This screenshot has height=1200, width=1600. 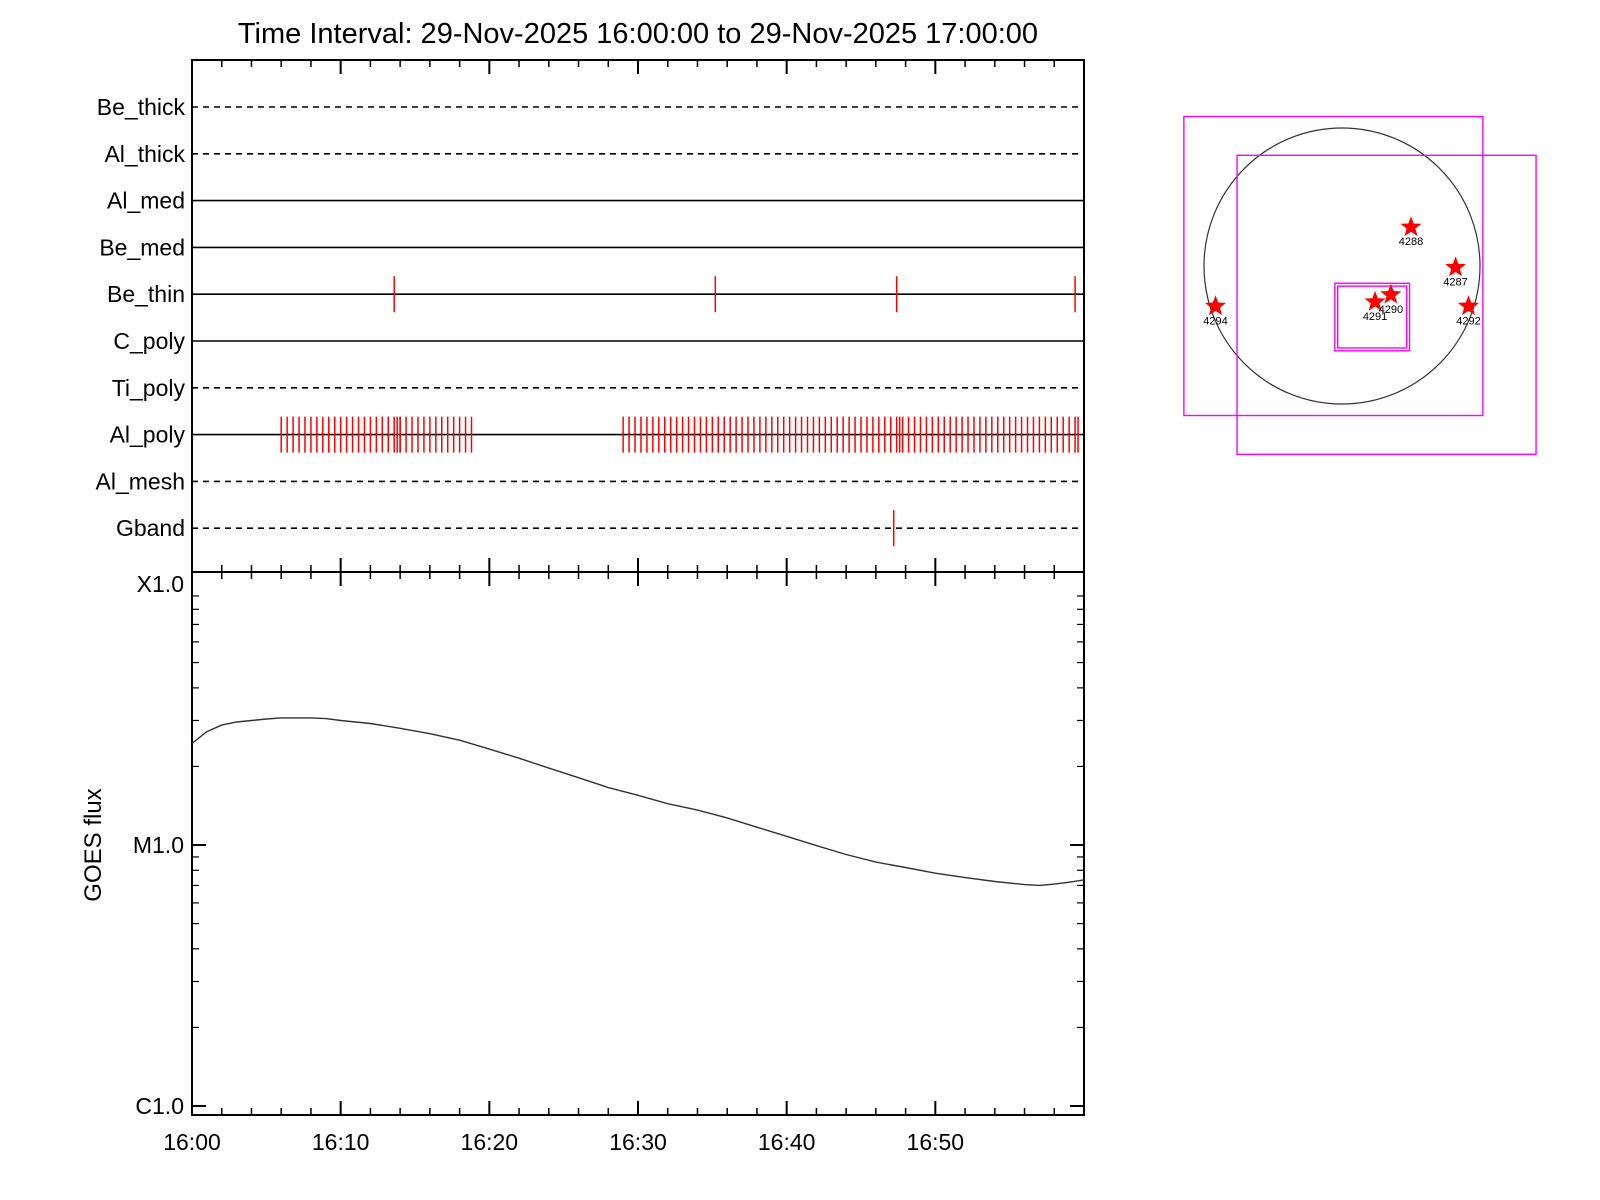 What do you see at coordinates (150, 528) in the screenshot?
I see `row-label: Gband` at bounding box center [150, 528].